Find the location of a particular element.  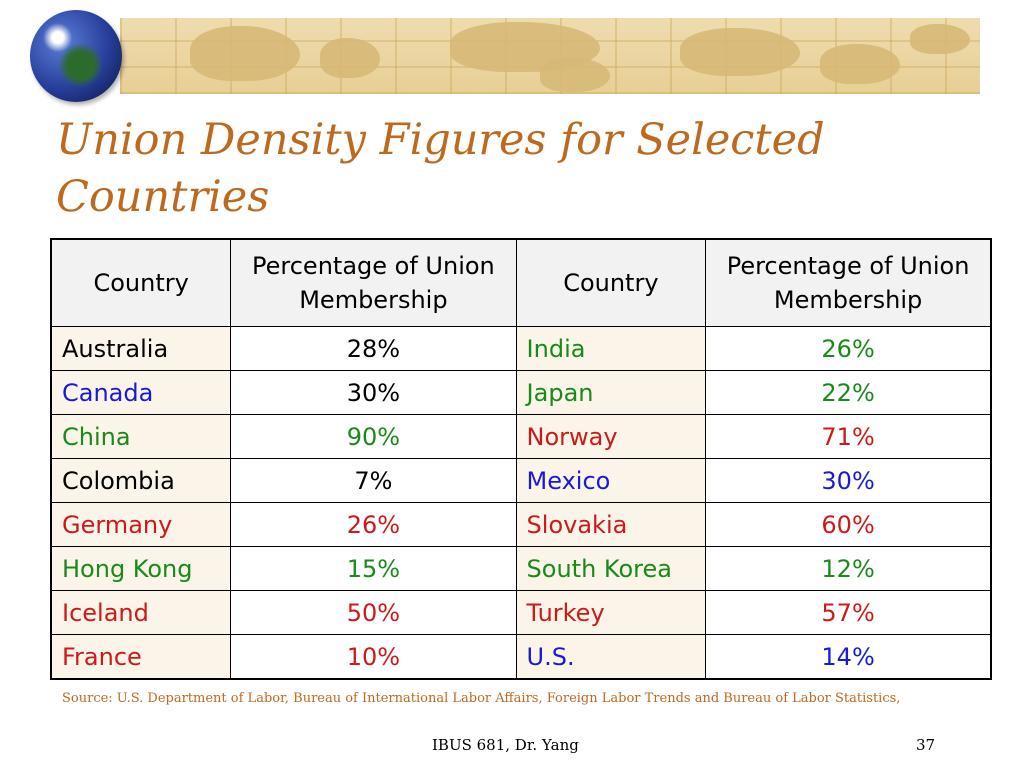

table-row: Australia 28% India 26% is located at coordinates (521, 348).